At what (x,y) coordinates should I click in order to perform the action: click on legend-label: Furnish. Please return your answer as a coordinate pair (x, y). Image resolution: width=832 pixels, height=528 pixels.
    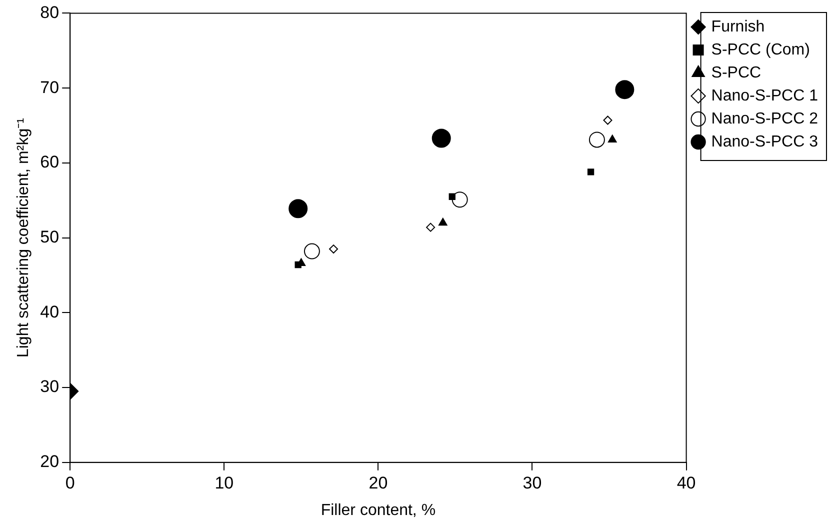
    Looking at the image, I should click on (738, 27).